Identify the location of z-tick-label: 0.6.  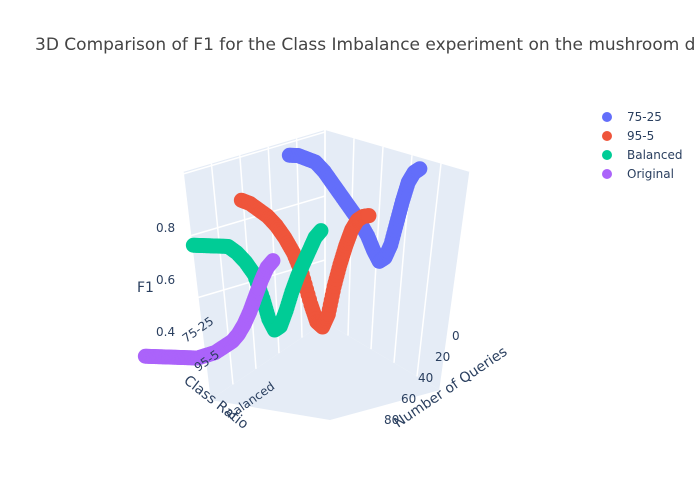
(165, 280).